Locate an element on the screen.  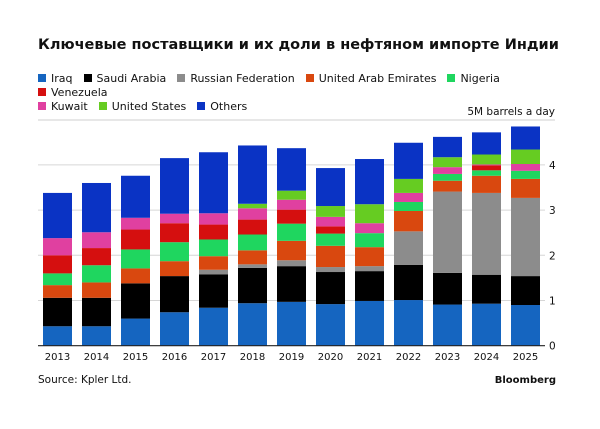
unit-label: 5M barrels a day is located at coordinates (511, 112).